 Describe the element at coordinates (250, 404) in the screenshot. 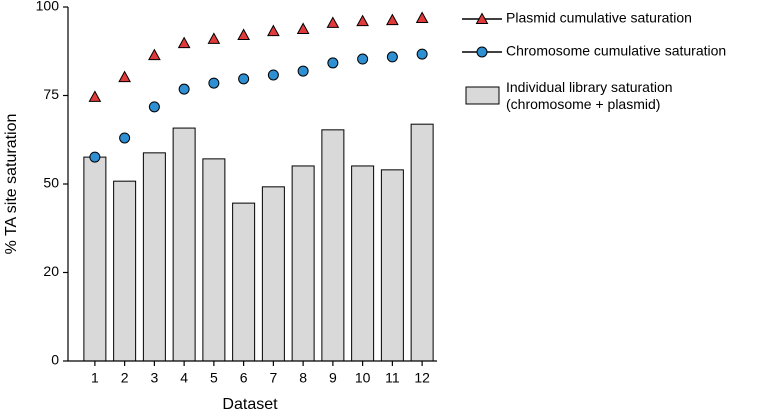

I see `x-axis-label: Dataset` at that location.